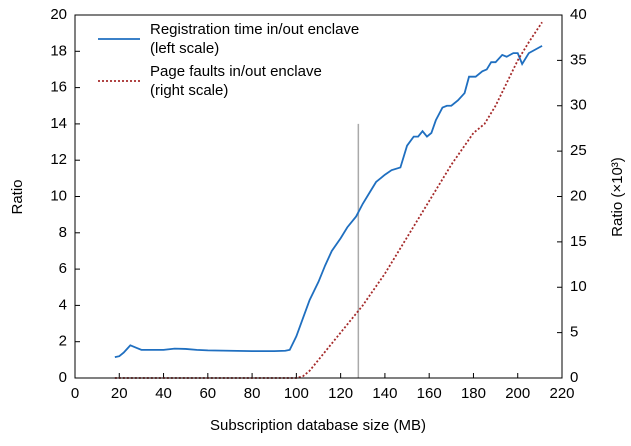 The image size is (631, 446). What do you see at coordinates (578, 59) in the screenshot?
I see `y2-tick-label: 35` at bounding box center [578, 59].